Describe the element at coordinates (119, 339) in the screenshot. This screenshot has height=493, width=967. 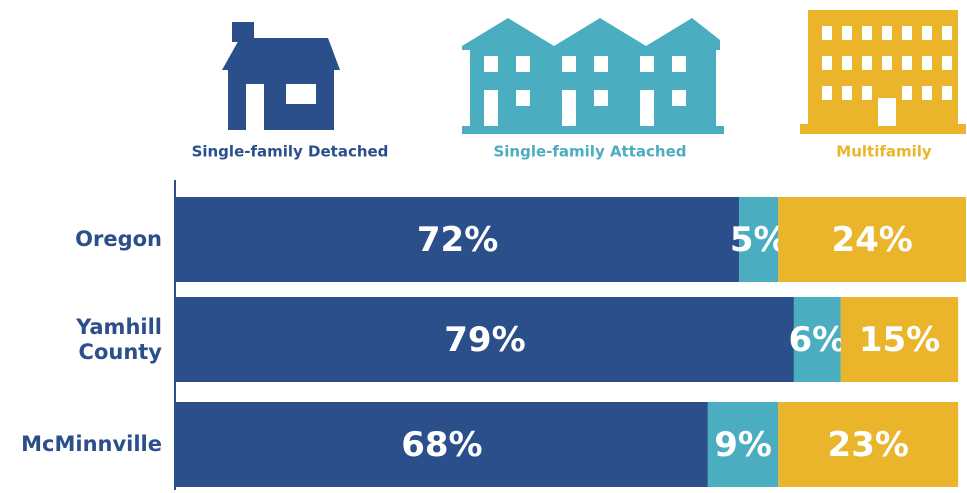
I see `category-label: Yamhill County` at that location.